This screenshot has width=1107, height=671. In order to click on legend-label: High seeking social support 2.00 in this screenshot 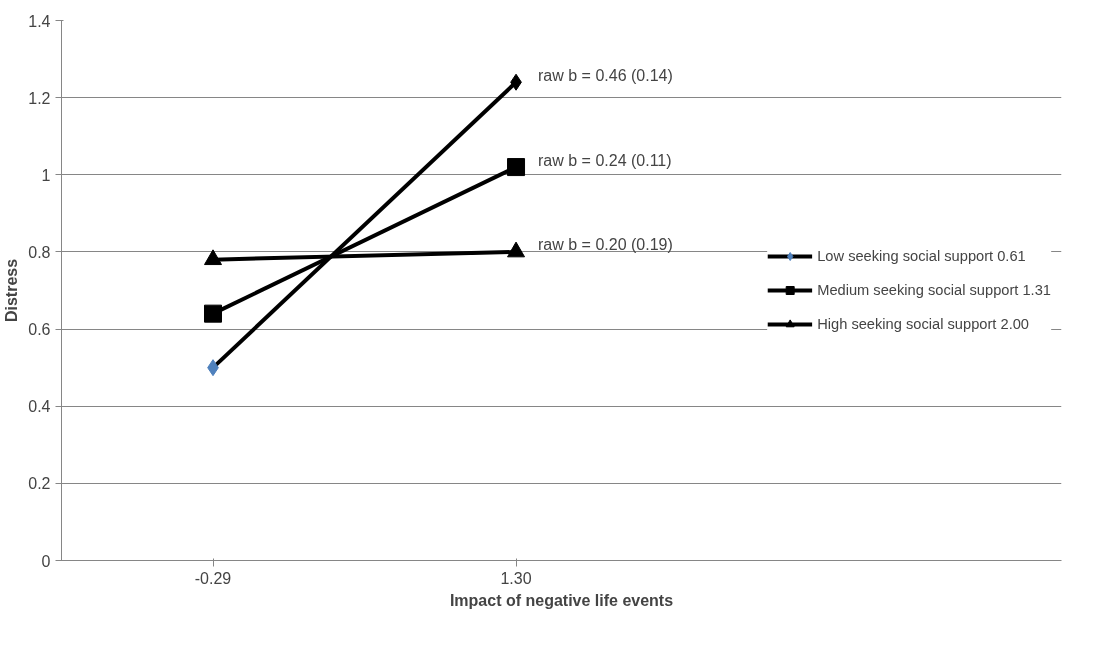, I will do `click(923, 324)`.